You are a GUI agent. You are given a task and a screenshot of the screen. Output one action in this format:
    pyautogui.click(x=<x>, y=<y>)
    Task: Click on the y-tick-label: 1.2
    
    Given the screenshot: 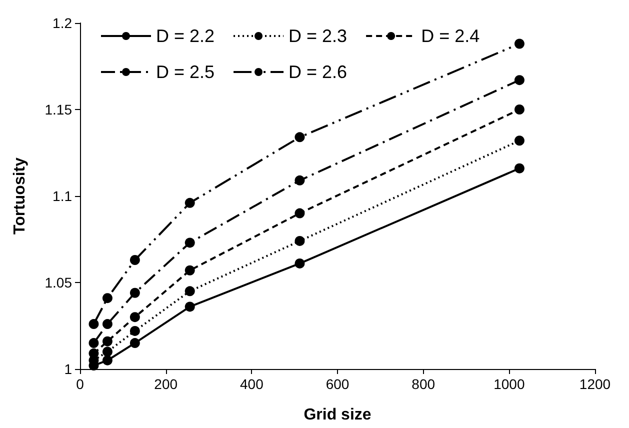 What is the action you would take?
    pyautogui.click(x=62, y=23)
    